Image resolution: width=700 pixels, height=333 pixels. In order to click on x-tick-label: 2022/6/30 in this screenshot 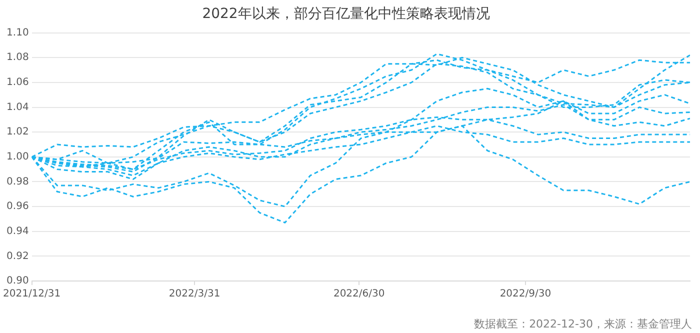, I will do `click(359, 294)`.